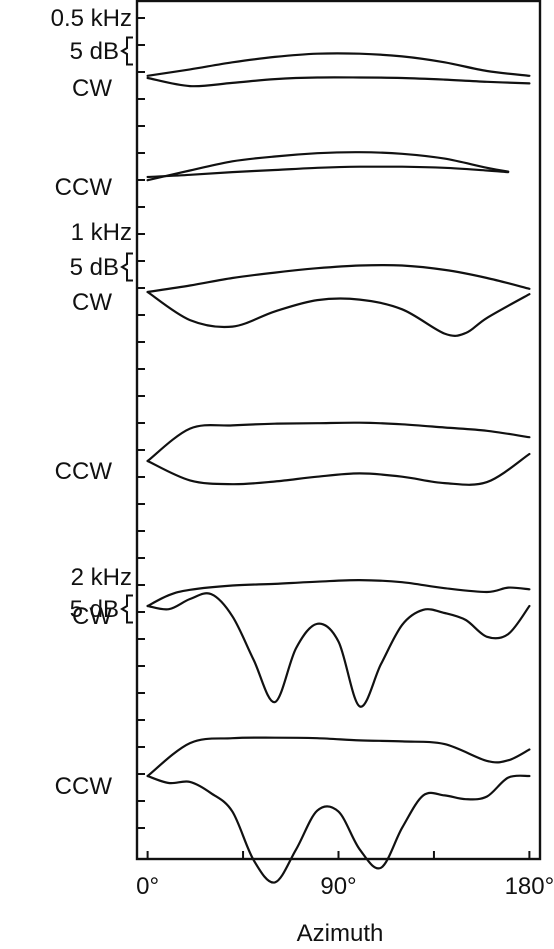 This screenshot has height=949, width=554. Describe the element at coordinates (91, 18) in the screenshot. I see `frequency-label: 0.5 kHz` at that location.